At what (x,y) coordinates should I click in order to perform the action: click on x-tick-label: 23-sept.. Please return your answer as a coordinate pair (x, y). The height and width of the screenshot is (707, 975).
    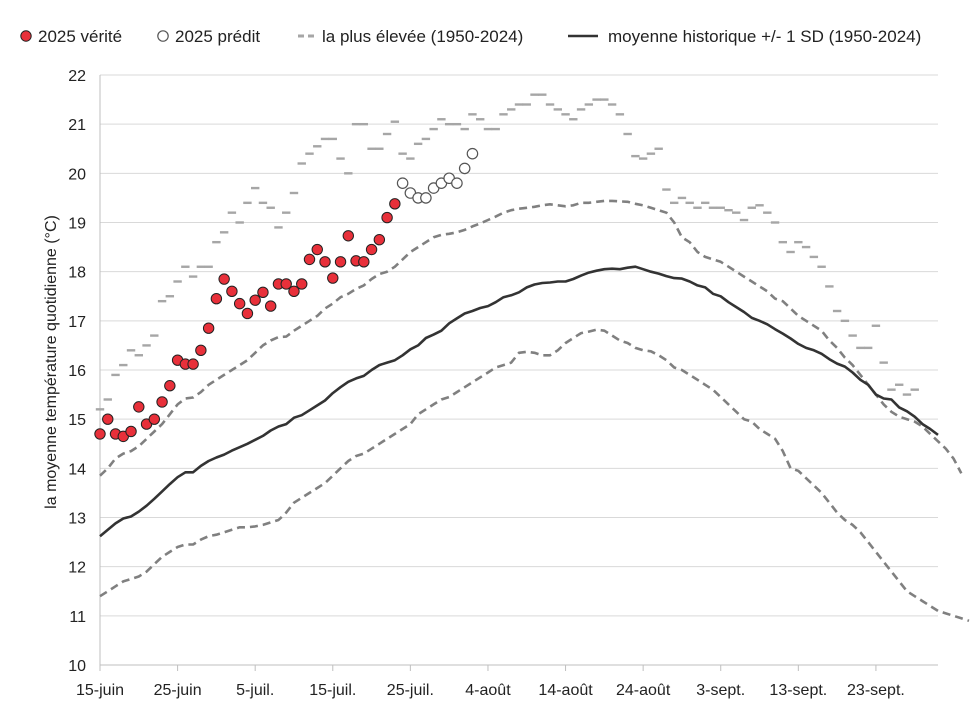
    Looking at the image, I should click on (876, 690).